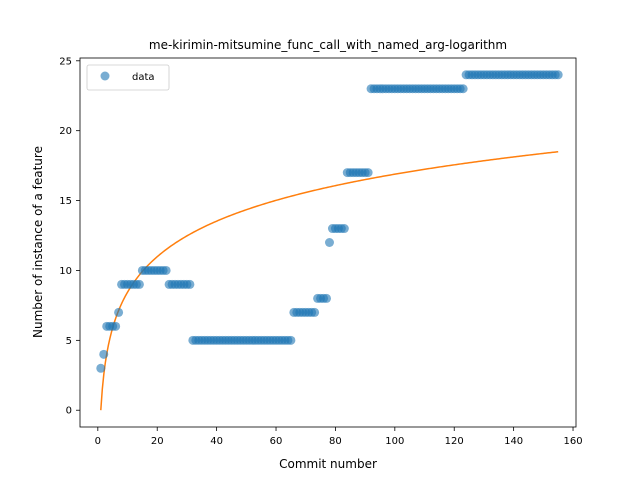 The height and width of the screenshot is (480, 640). What do you see at coordinates (143, 77) in the screenshot?
I see `legend-label-data: data` at bounding box center [143, 77].